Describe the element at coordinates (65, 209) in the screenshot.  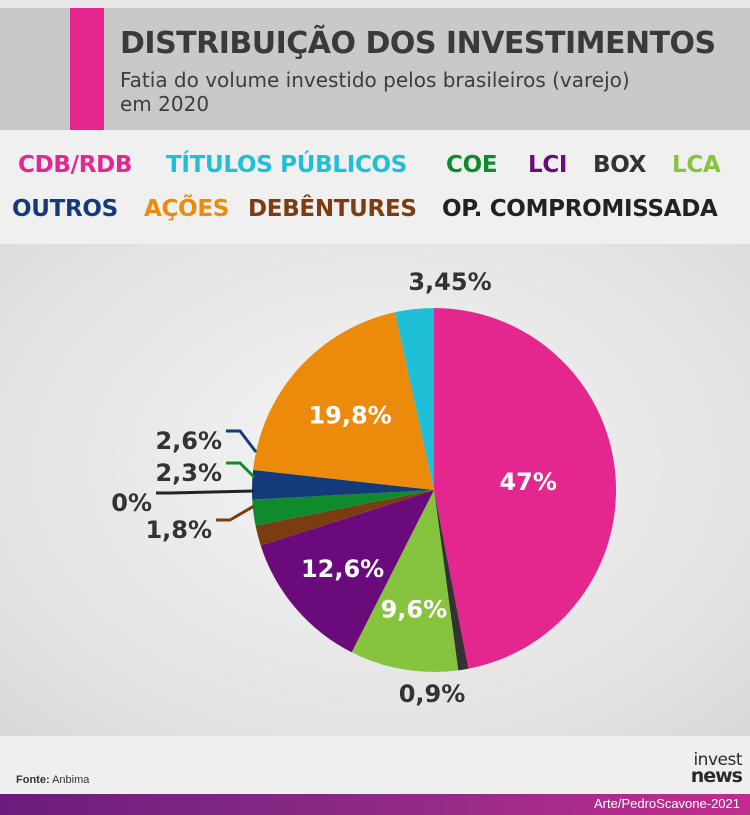
I see `legend-item-outros: OUTROS` at that location.